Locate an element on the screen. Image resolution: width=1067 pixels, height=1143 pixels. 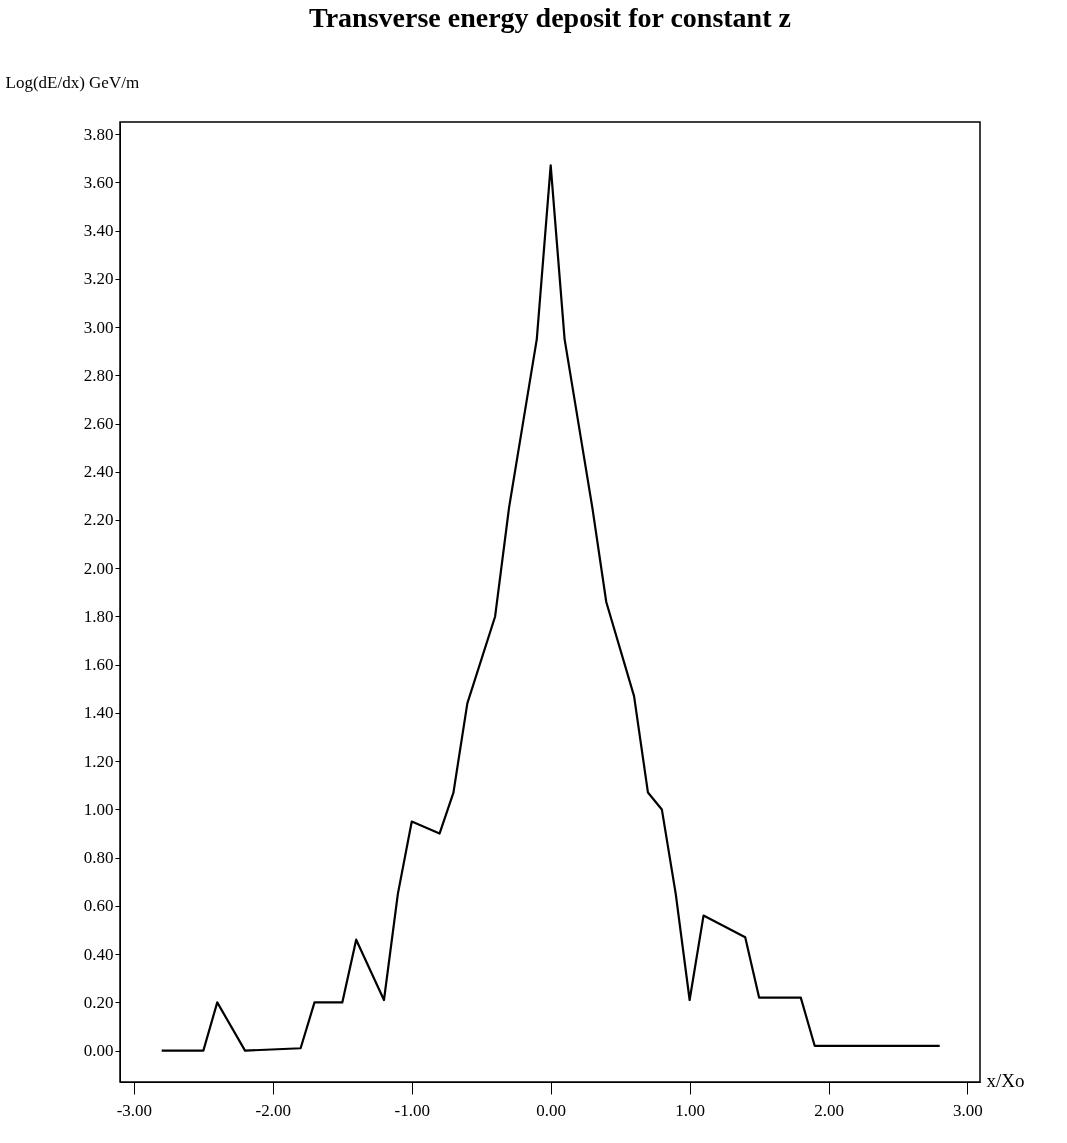
y-tick-label: 0.40 is located at coordinates (98, 954).